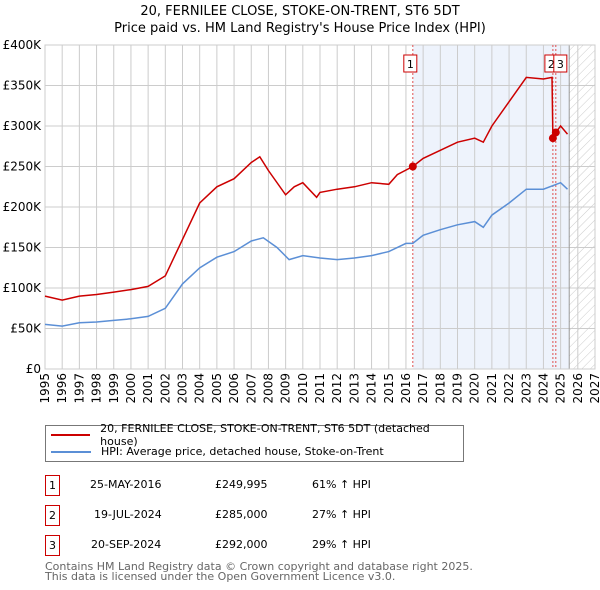 This screenshot has height=590, width=600. Describe the element at coordinates (148, 388) in the screenshot. I see `x-tick-label: 2001` at that location.